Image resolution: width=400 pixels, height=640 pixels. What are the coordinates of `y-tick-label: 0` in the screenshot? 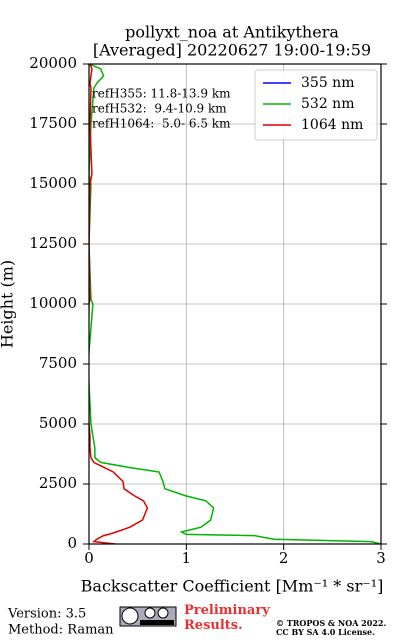 It's located at (72, 543).